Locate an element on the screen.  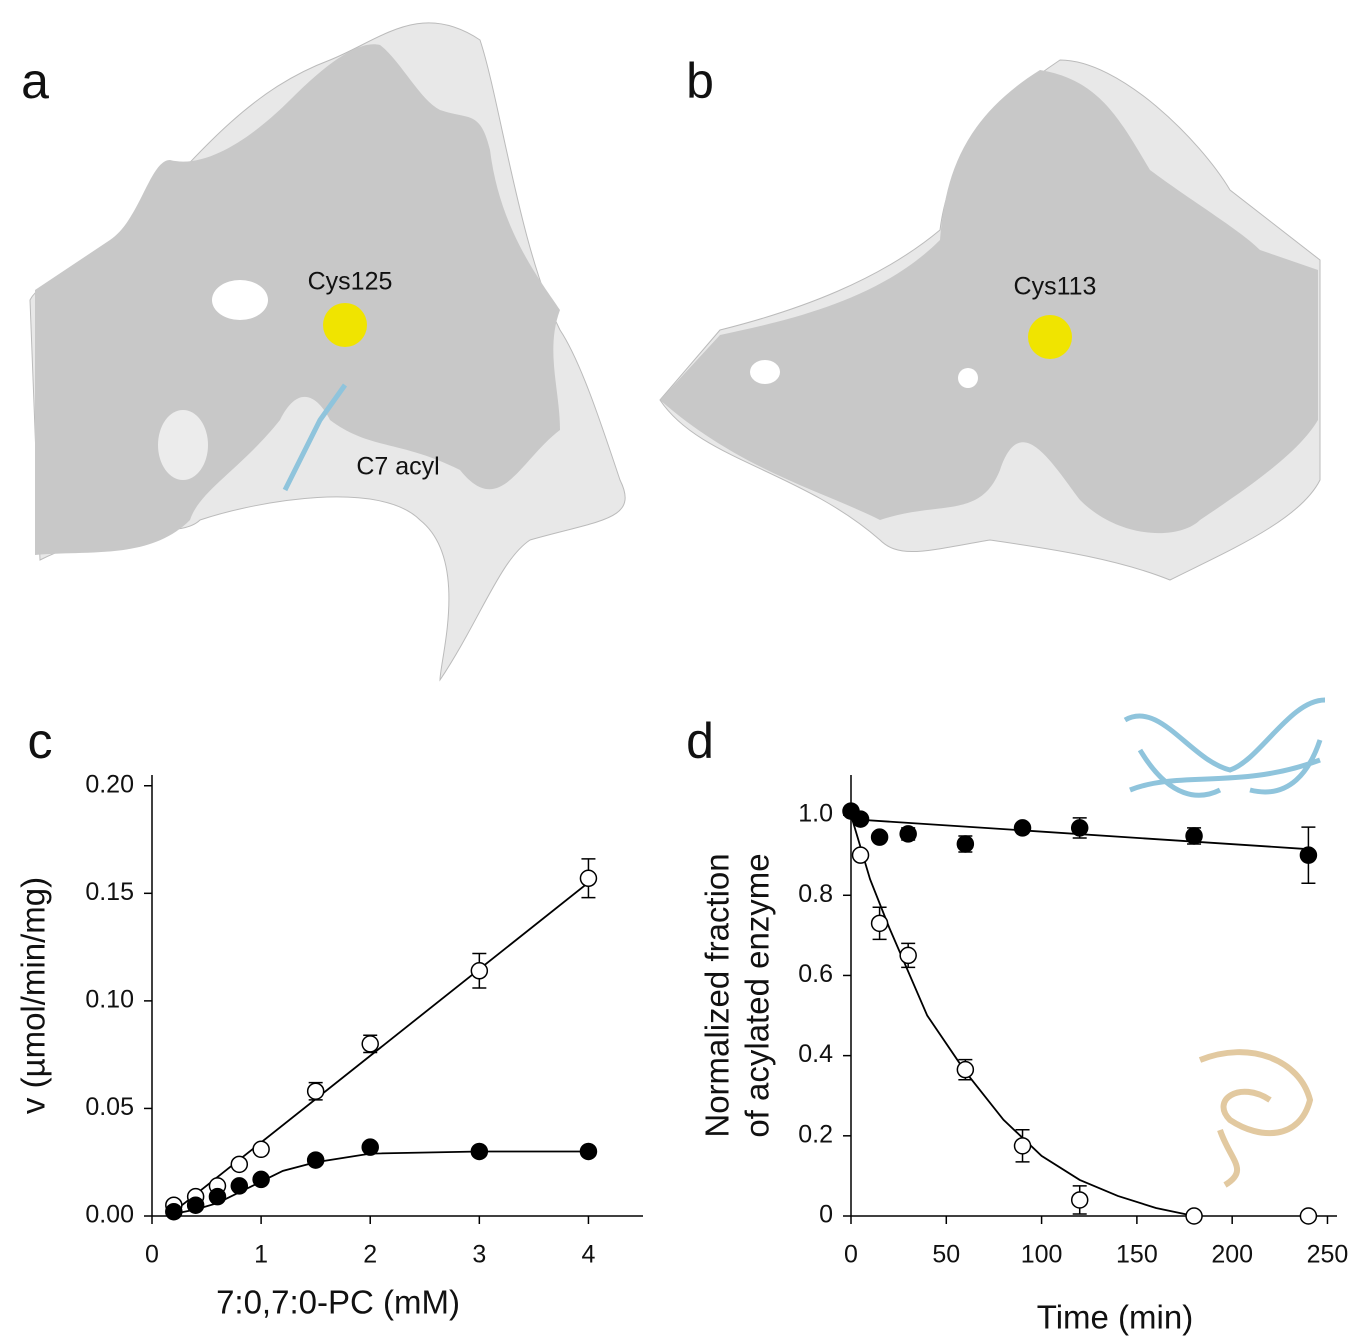
x-tick-label: 100 is located at coordinates (1042, 1255).